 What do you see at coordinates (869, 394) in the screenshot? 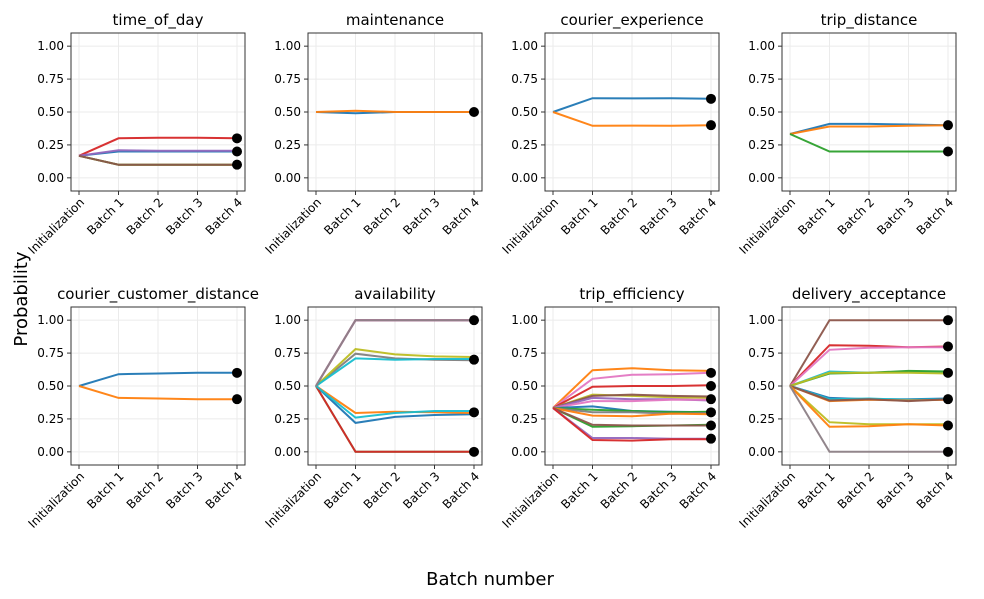
I see `series-line-s9` at bounding box center [869, 394].